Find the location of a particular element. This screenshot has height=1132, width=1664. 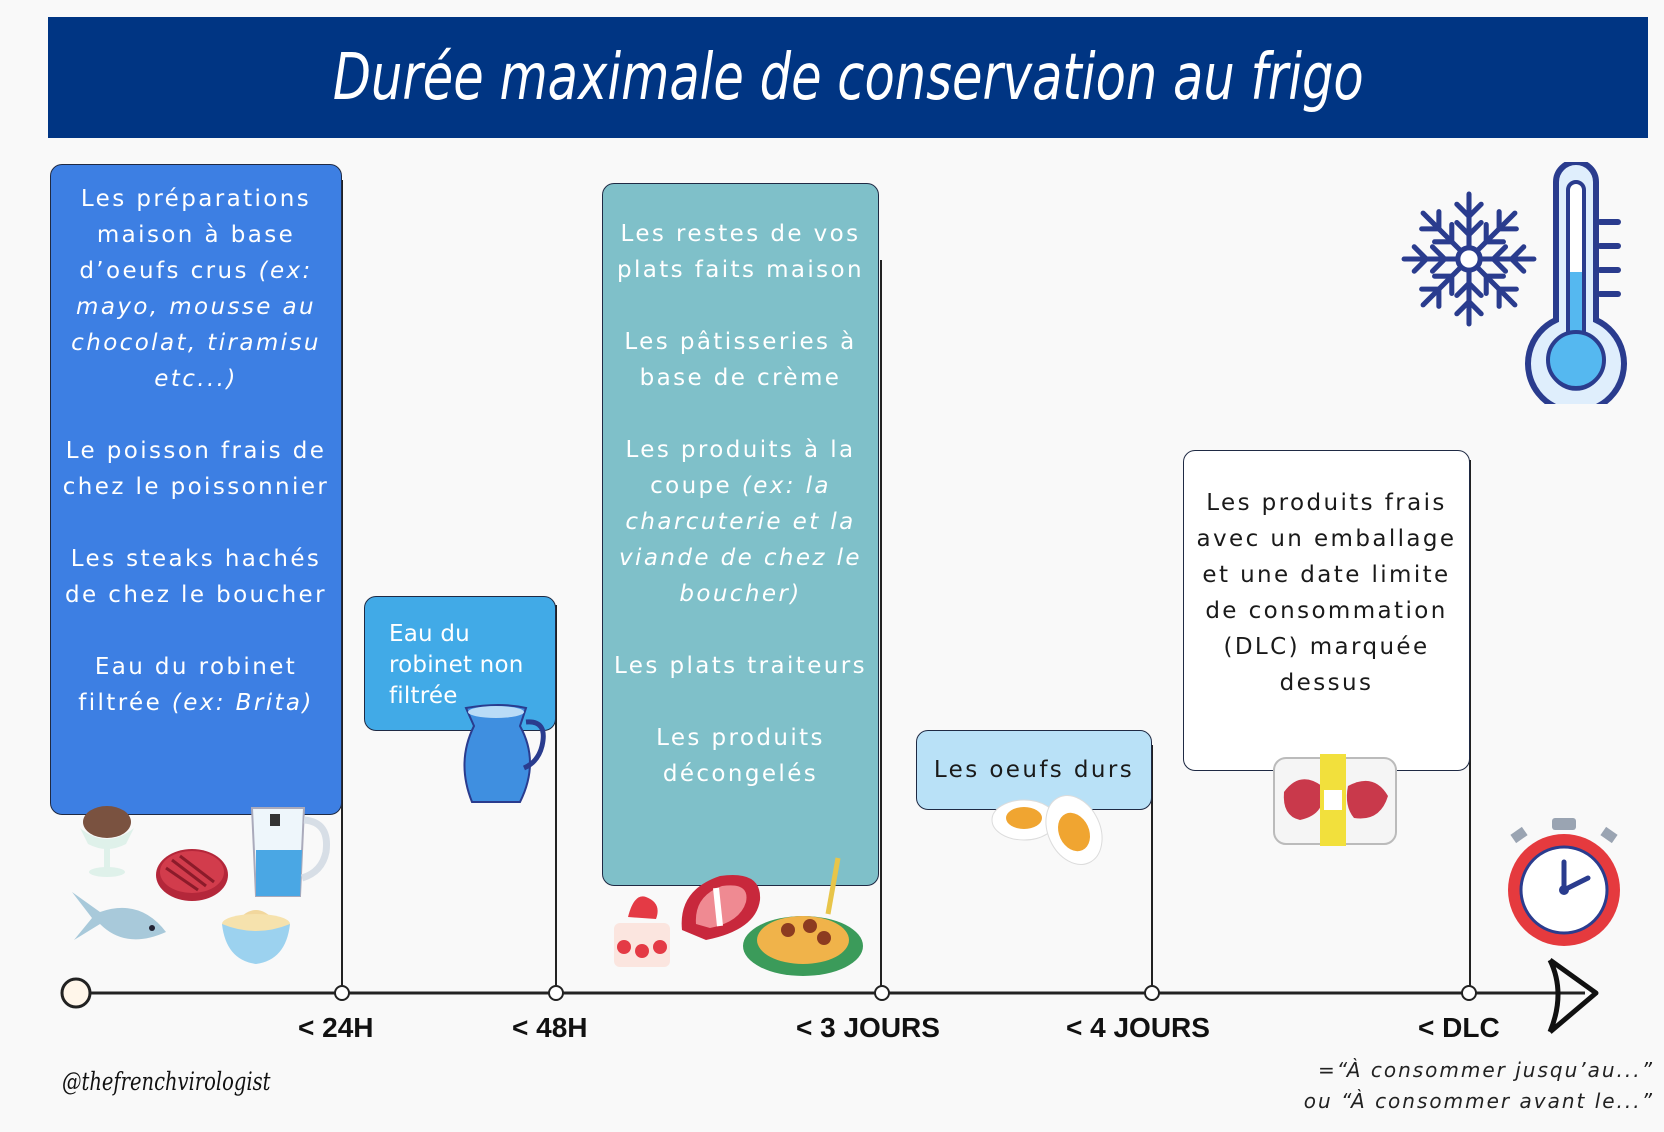

card-3j-item-pastries: Les pâtisseries à base de crème is located at coordinates (740, 360).